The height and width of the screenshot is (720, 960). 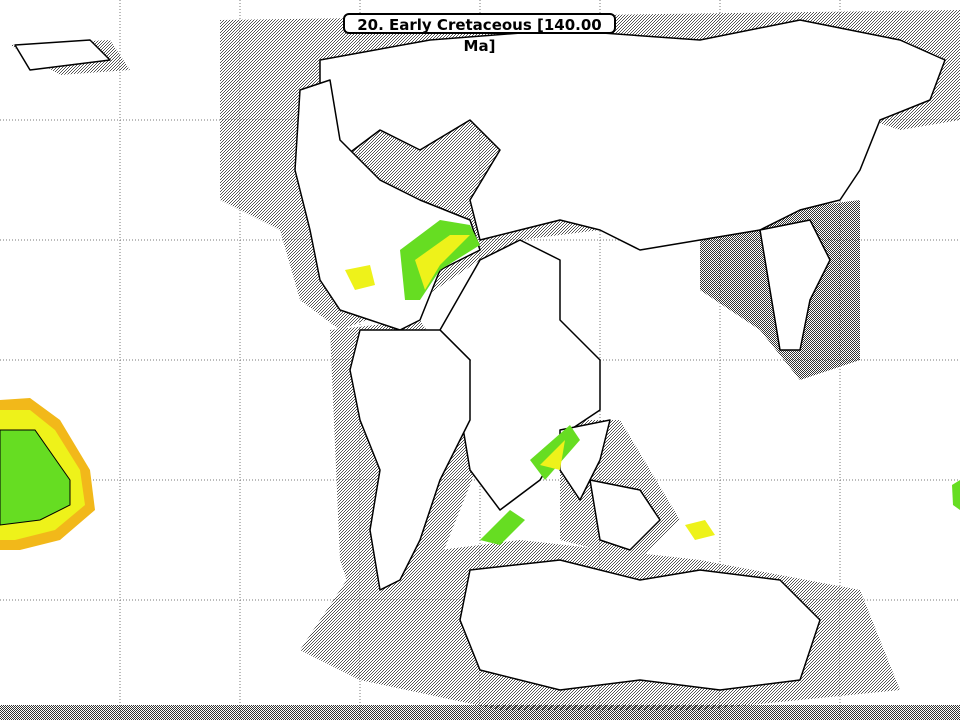 I want to click on landmass-south-america, so click(x=410, y=460).